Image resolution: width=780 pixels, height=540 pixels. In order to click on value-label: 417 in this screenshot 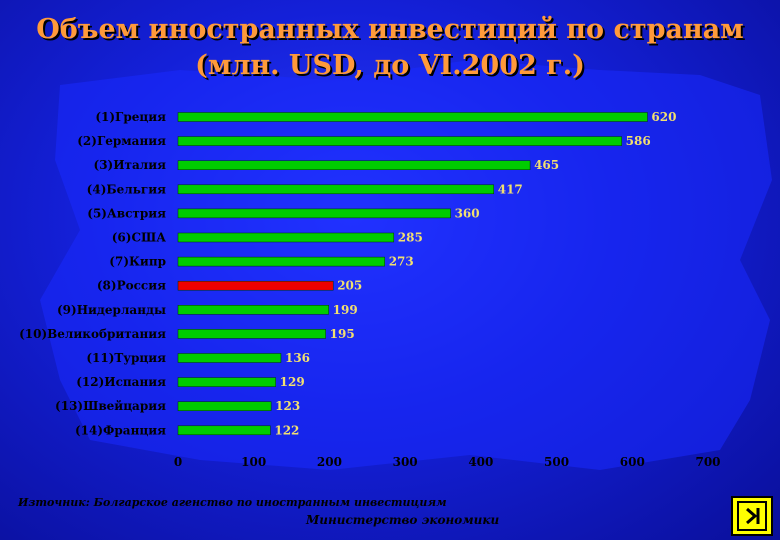, I will do `click(510, 189)`.